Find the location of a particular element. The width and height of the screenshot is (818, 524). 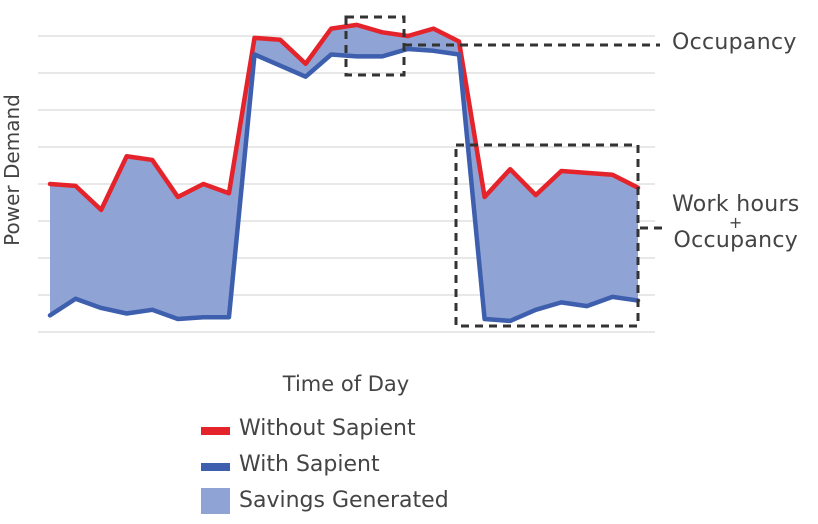

legend-label-with-sapient: With Sapient is located at coordinates (309, 464).